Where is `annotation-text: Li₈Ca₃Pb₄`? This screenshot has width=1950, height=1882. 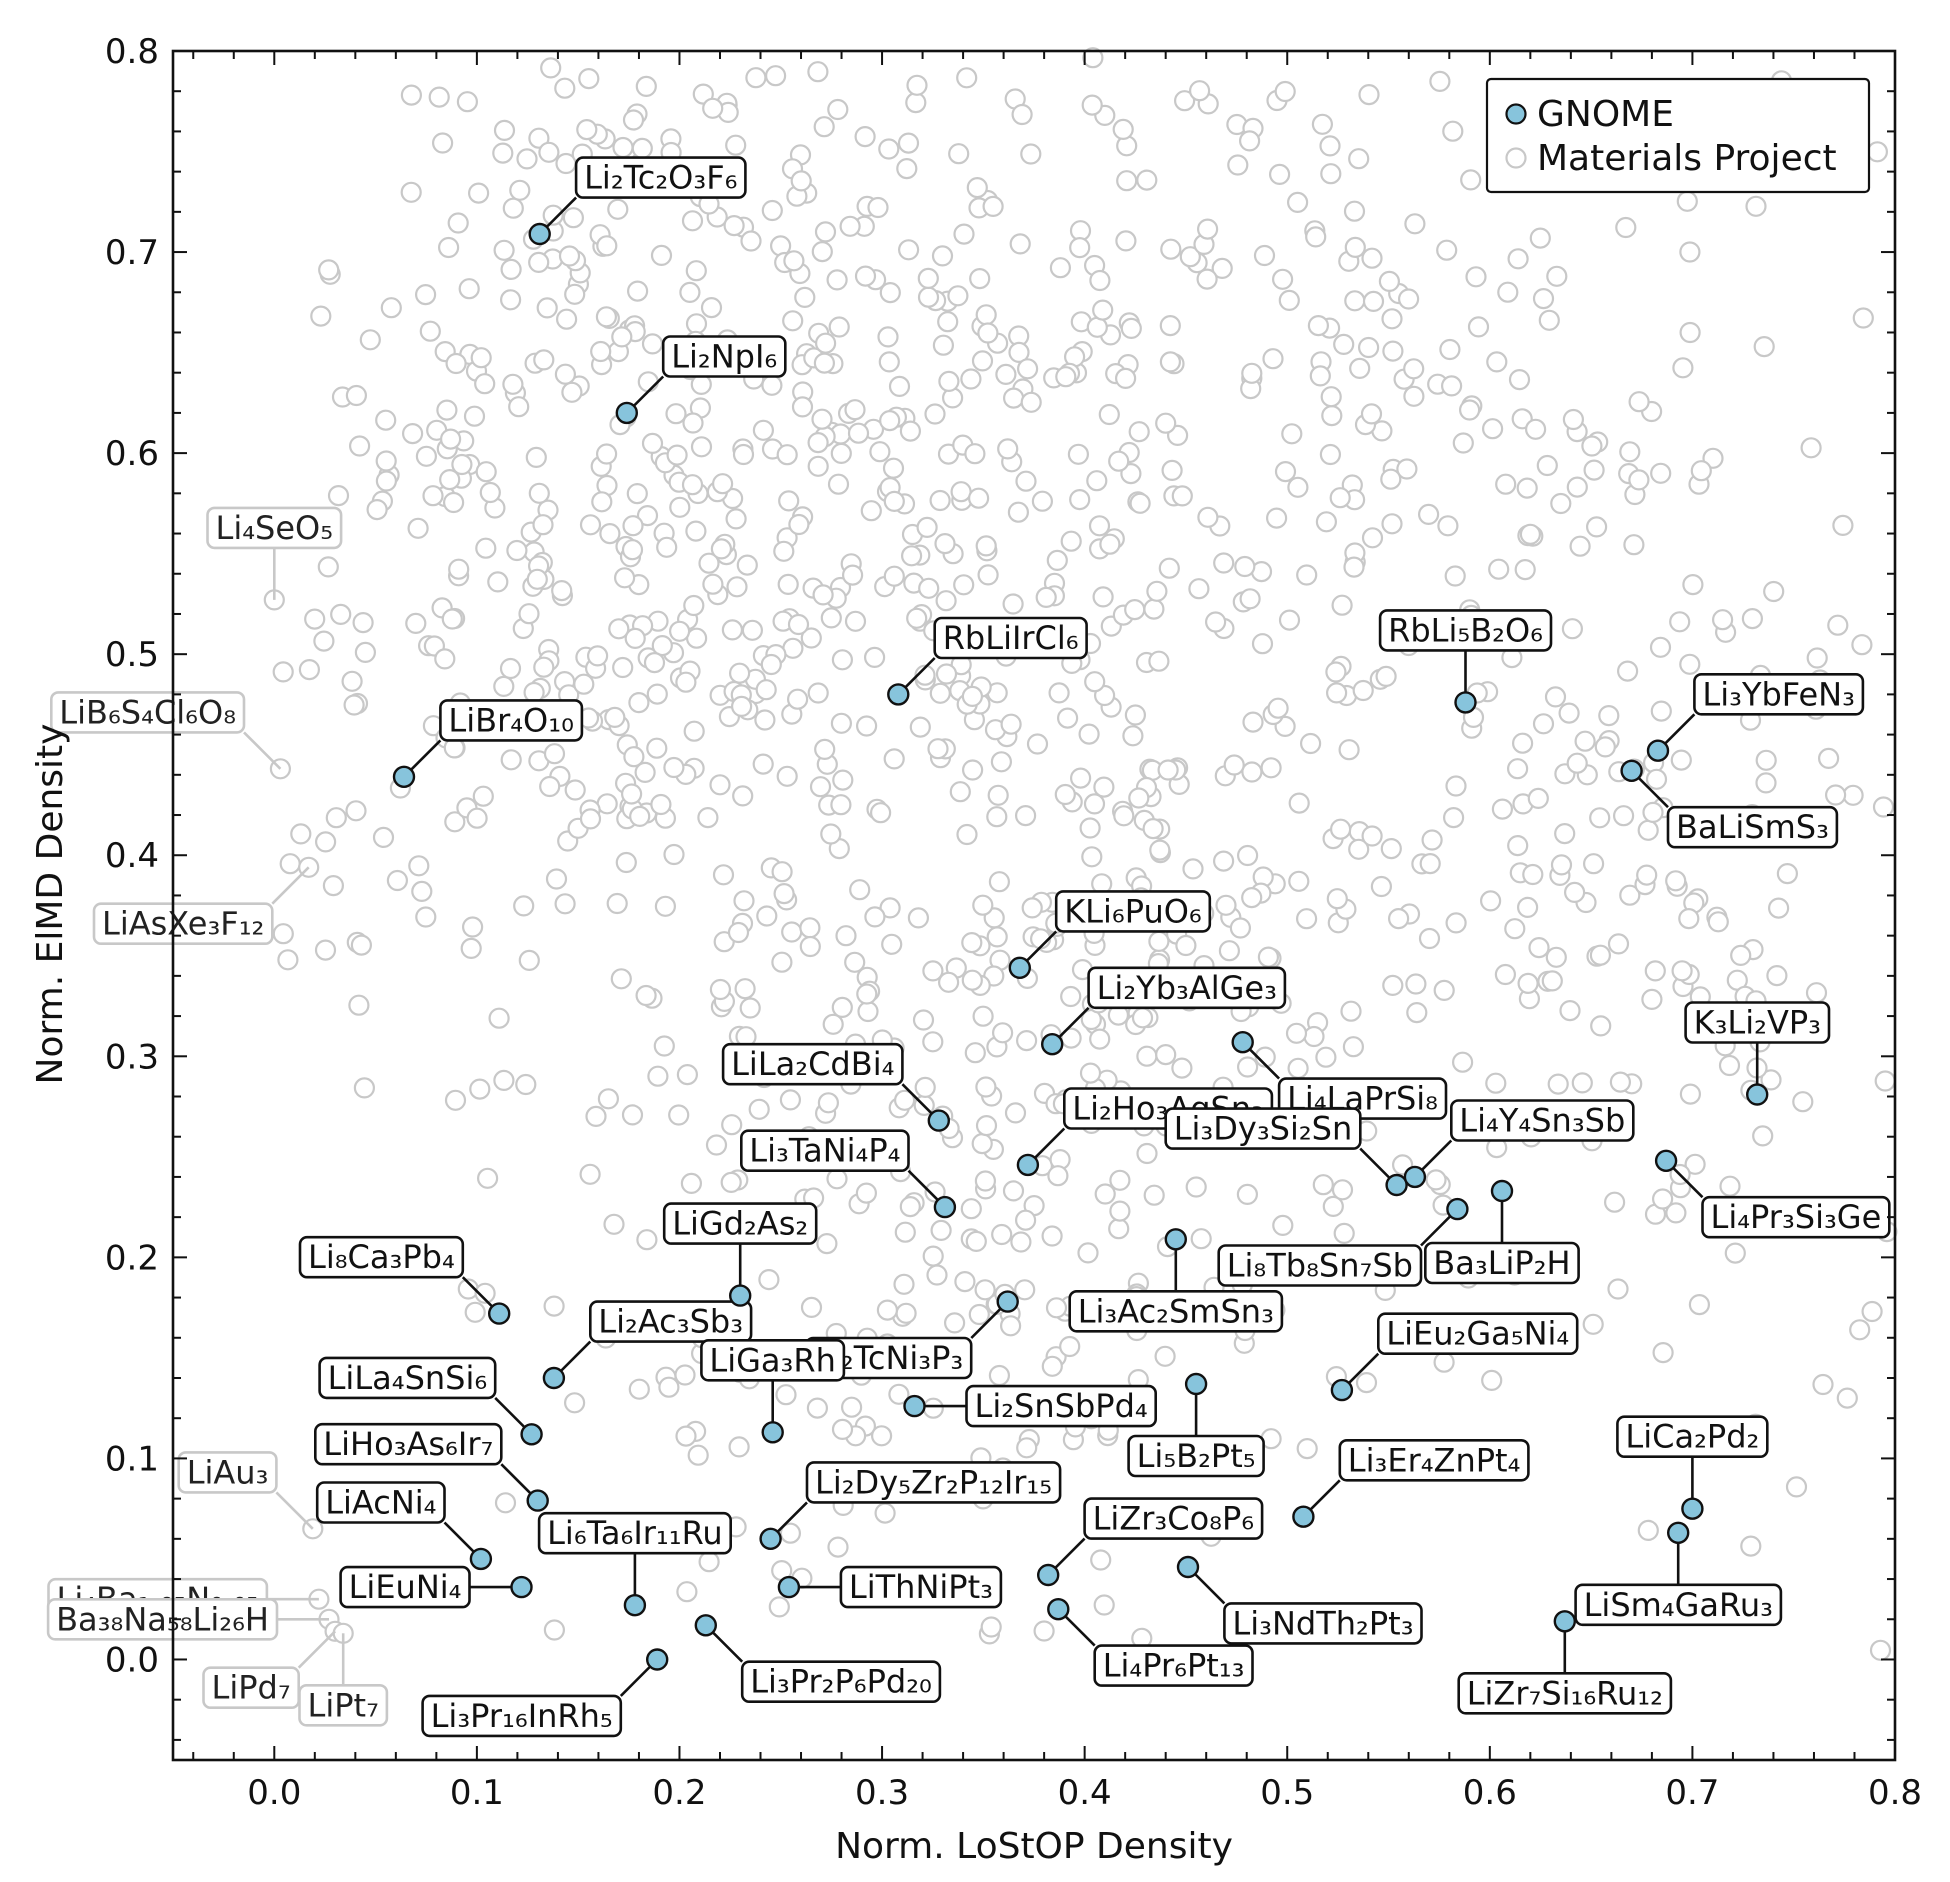
annotation-text: Li₈Ca₃Pb₄ is located at coordinates (381, 1257).